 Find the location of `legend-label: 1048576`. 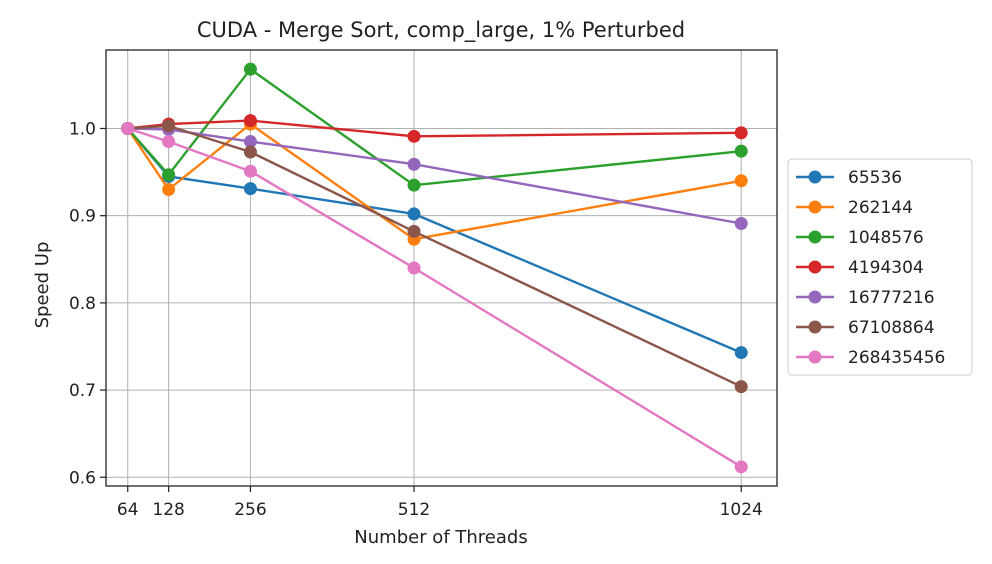

legend-label: 1048576 is located at coordinates (886, 238).